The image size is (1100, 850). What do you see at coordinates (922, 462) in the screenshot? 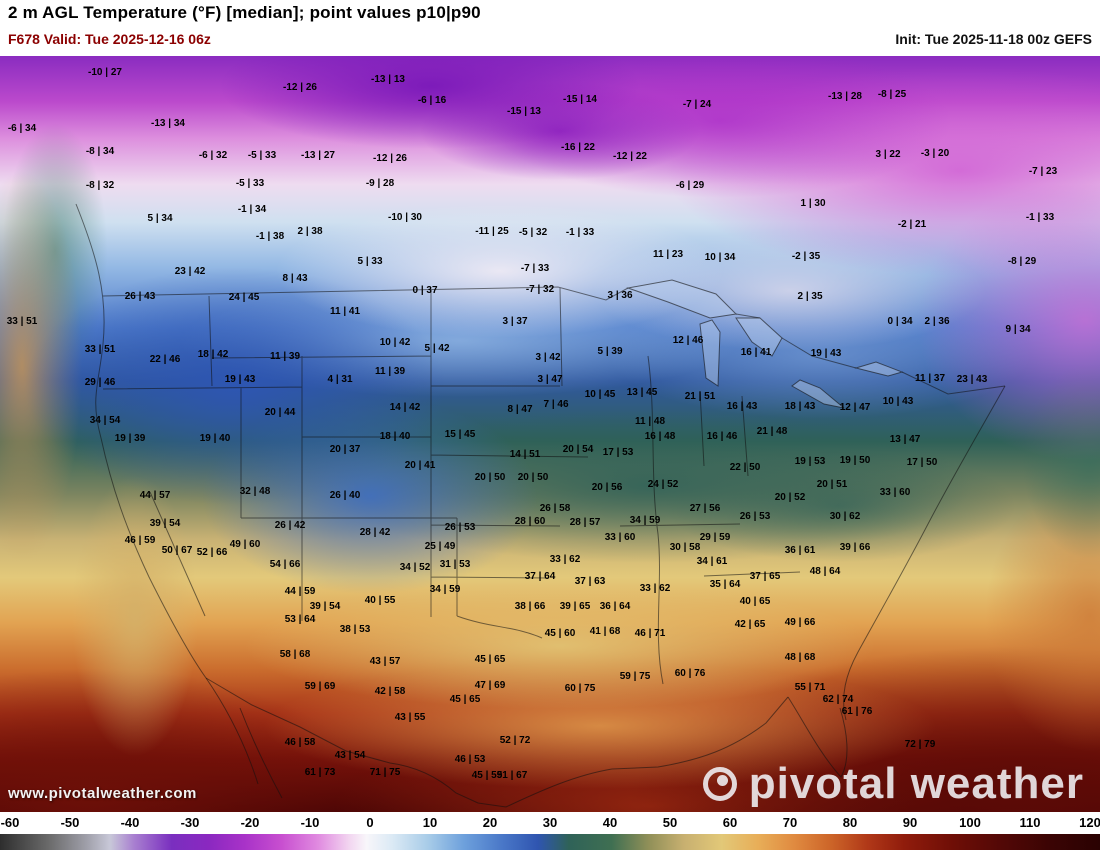
I see `point-value: 17 | 50` at bounding box center [922, 462].